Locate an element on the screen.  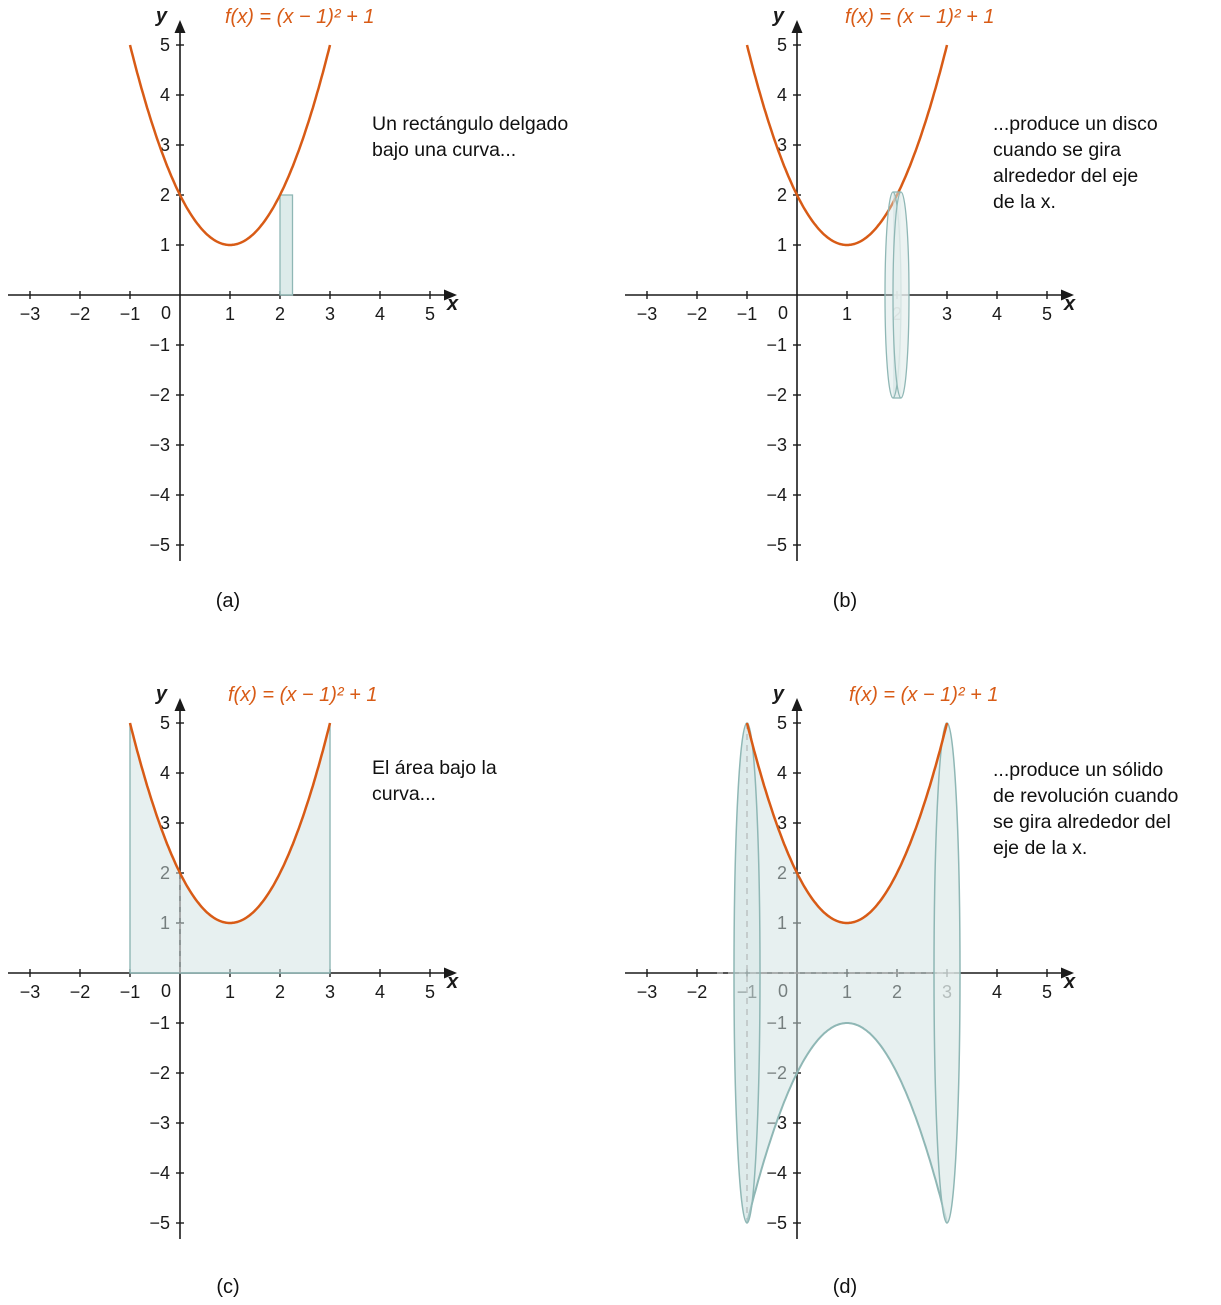
solid-of-revolution is located at coordinates (847, 973).